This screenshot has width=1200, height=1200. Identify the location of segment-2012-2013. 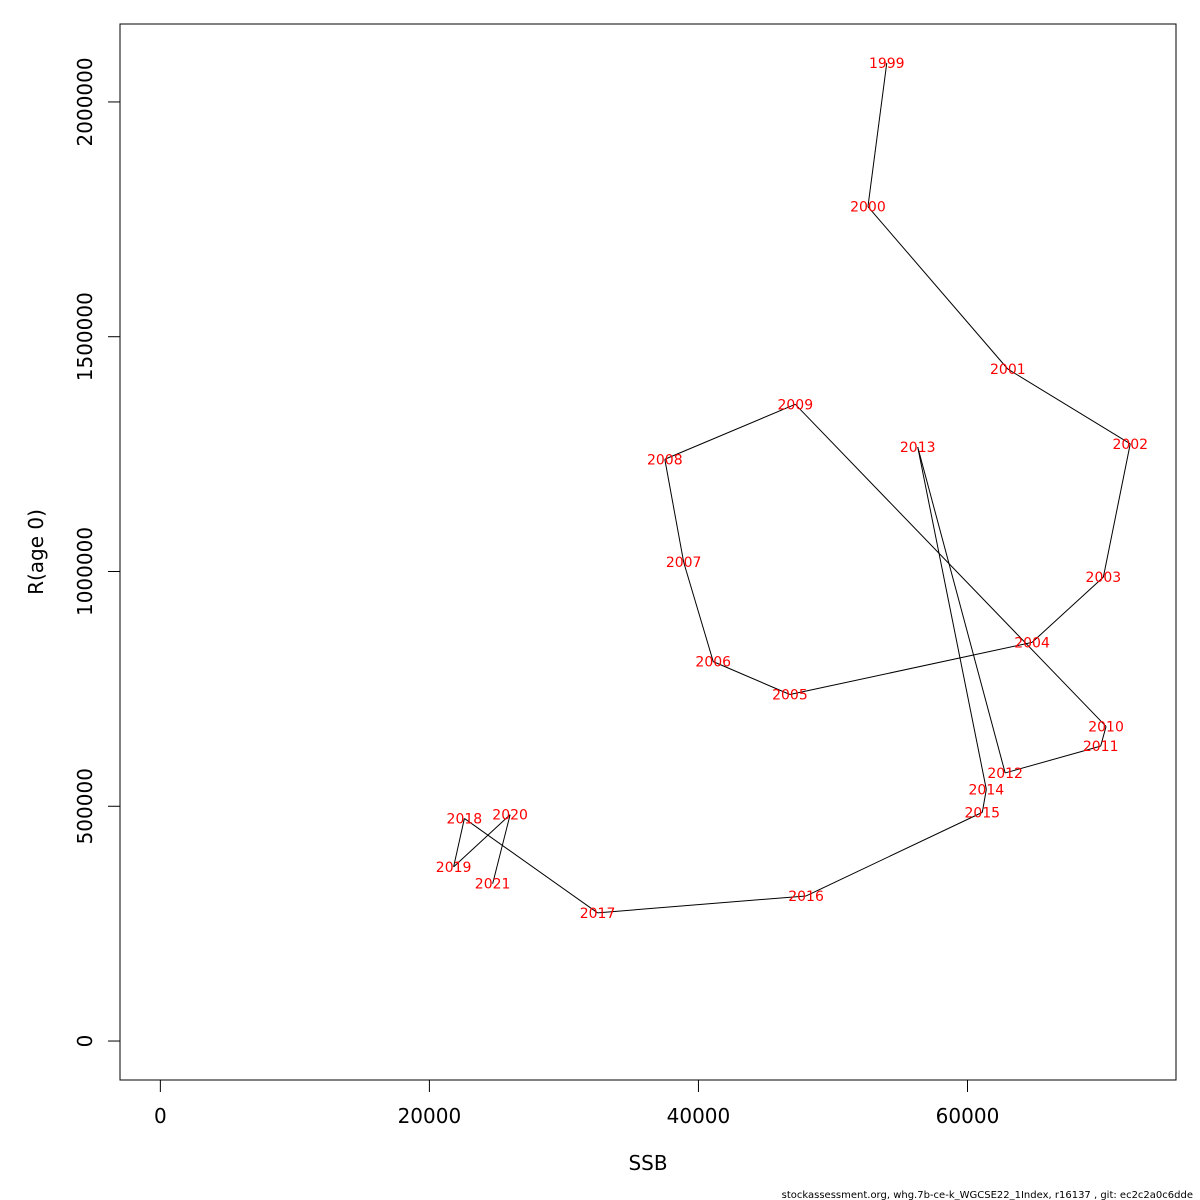
(961, 610).